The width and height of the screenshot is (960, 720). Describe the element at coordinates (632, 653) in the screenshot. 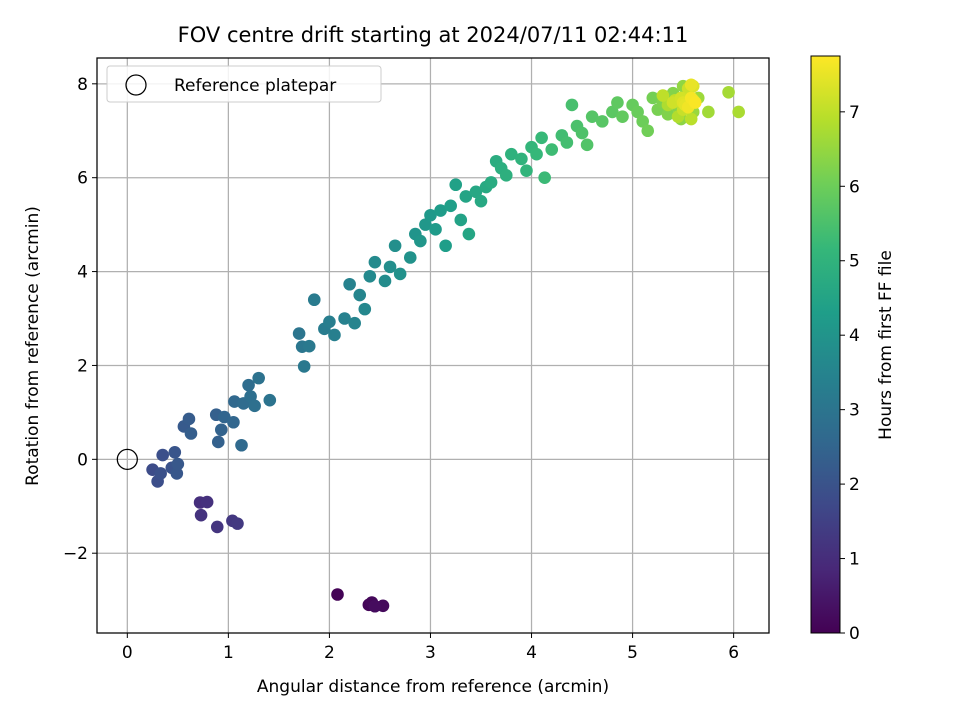

I see `x-tick-label: 5` at that location.